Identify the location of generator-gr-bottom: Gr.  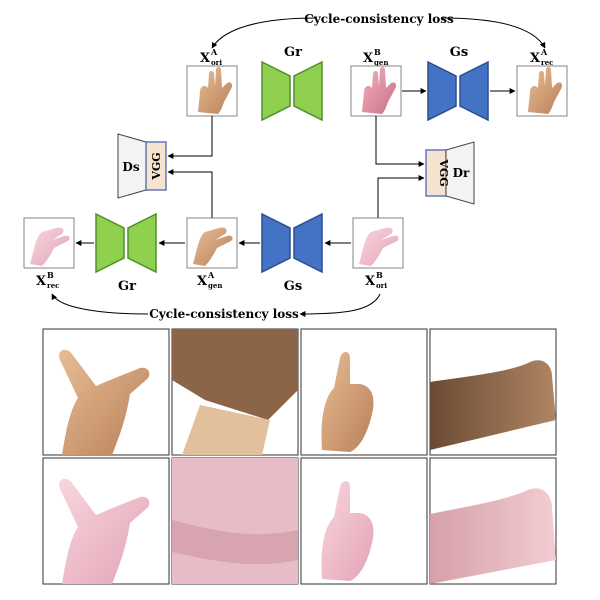
(126, 253).